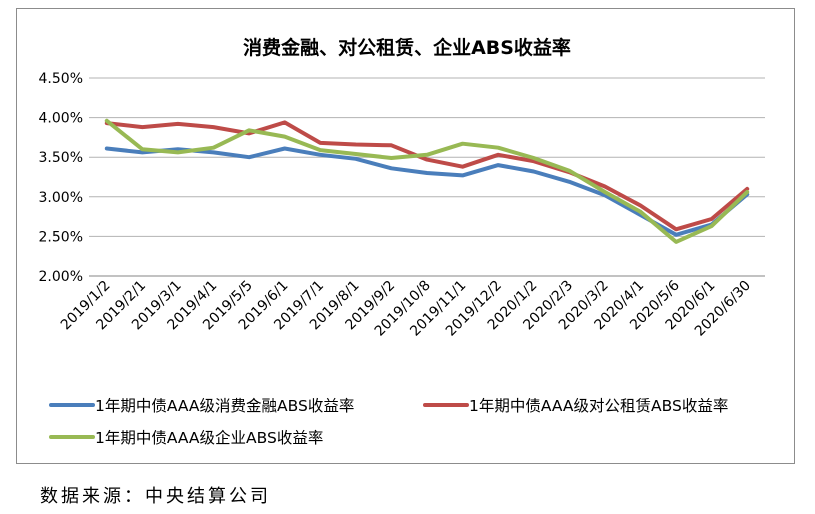 The width and height of the screenshot is (815, 514). Describe the element at coordinates (209, 438) in the screenshot. I see `legend-label-3: 1年期中债AAA级企业ABS收益率` at that location.